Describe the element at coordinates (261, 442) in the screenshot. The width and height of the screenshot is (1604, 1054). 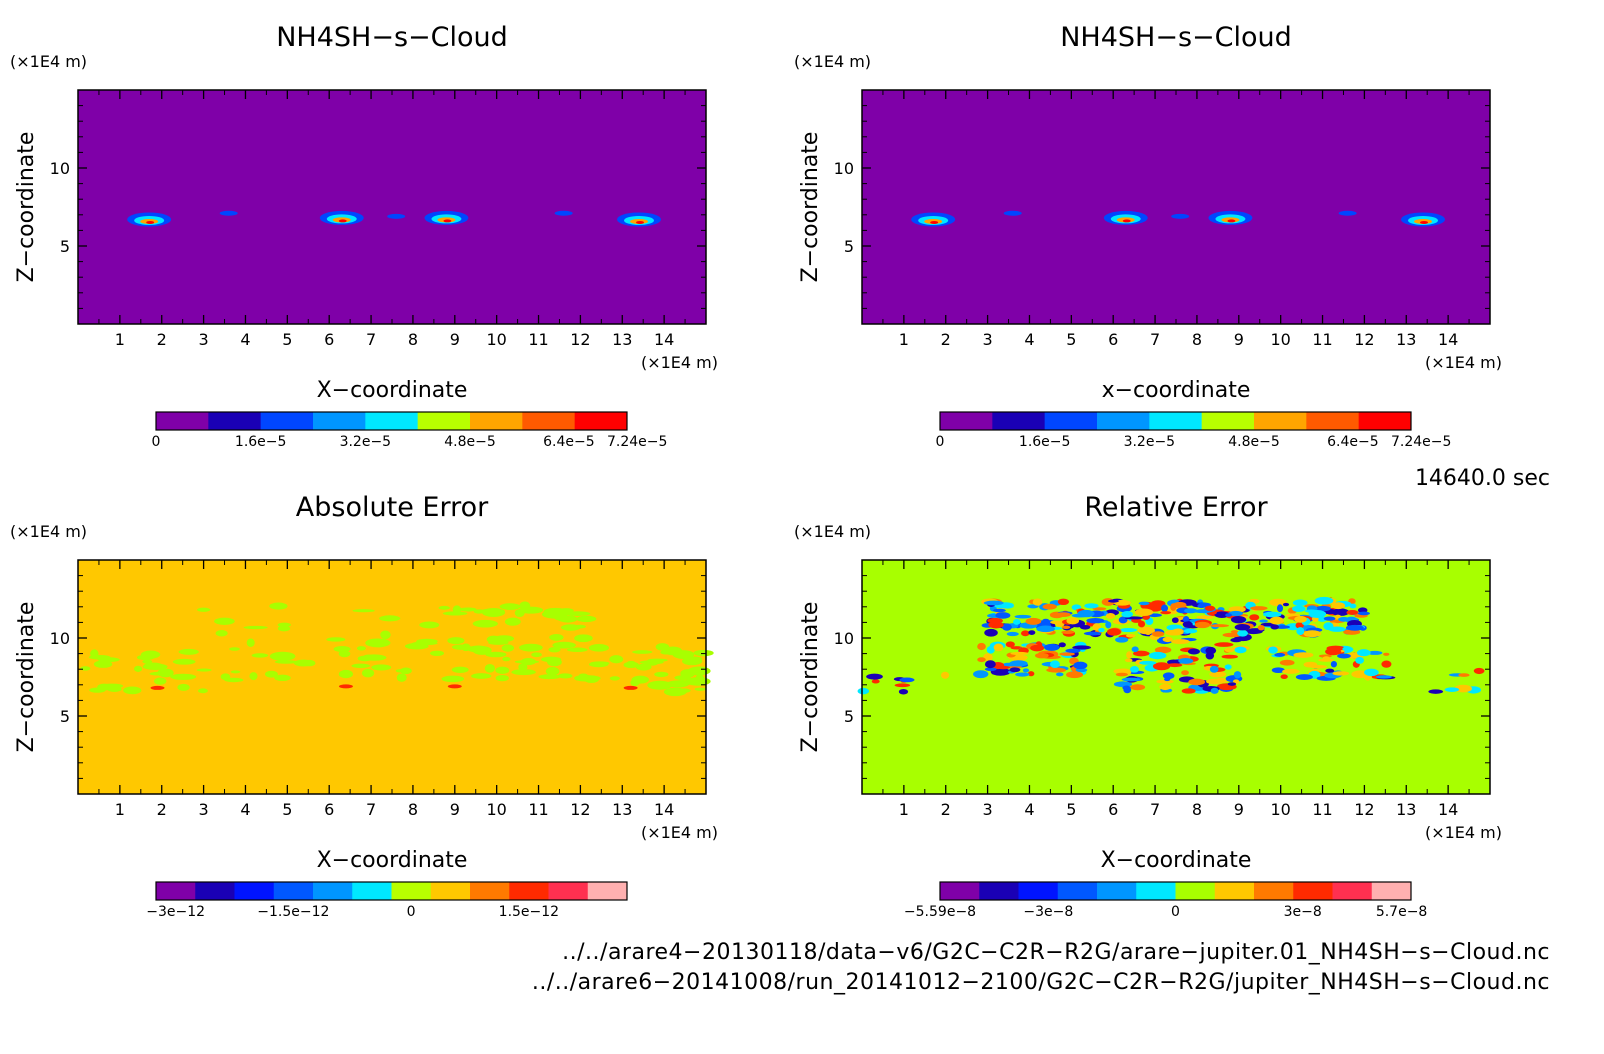
I see `colorbar-label: 1.6e−5` at that location.